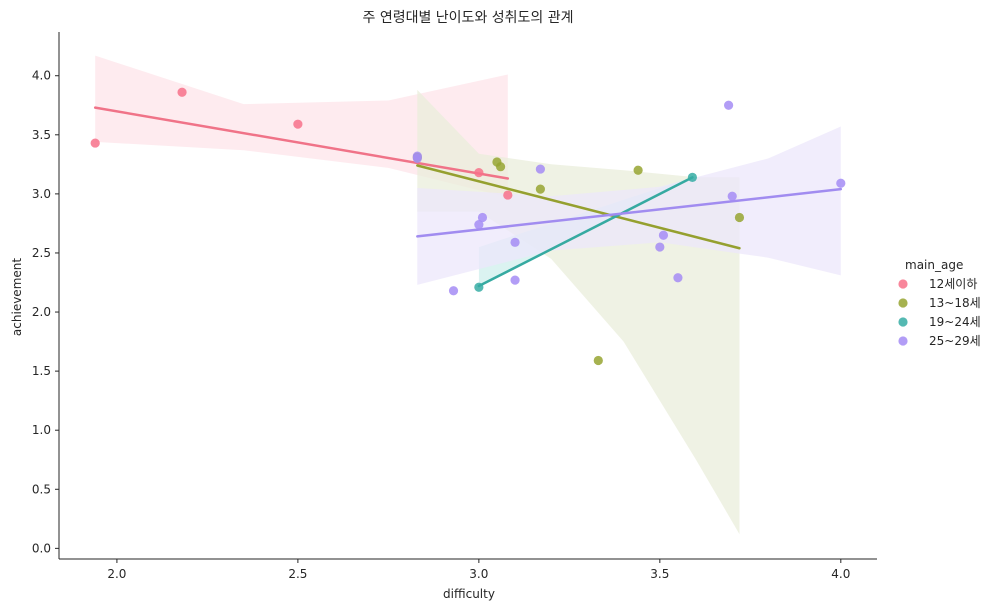 This screenshot has height=611, width=996. What do you see at coordinates (840, 574) in the screenshot?
I see `x-tick-label-5: 4.0` at bounding box center [840, 574].